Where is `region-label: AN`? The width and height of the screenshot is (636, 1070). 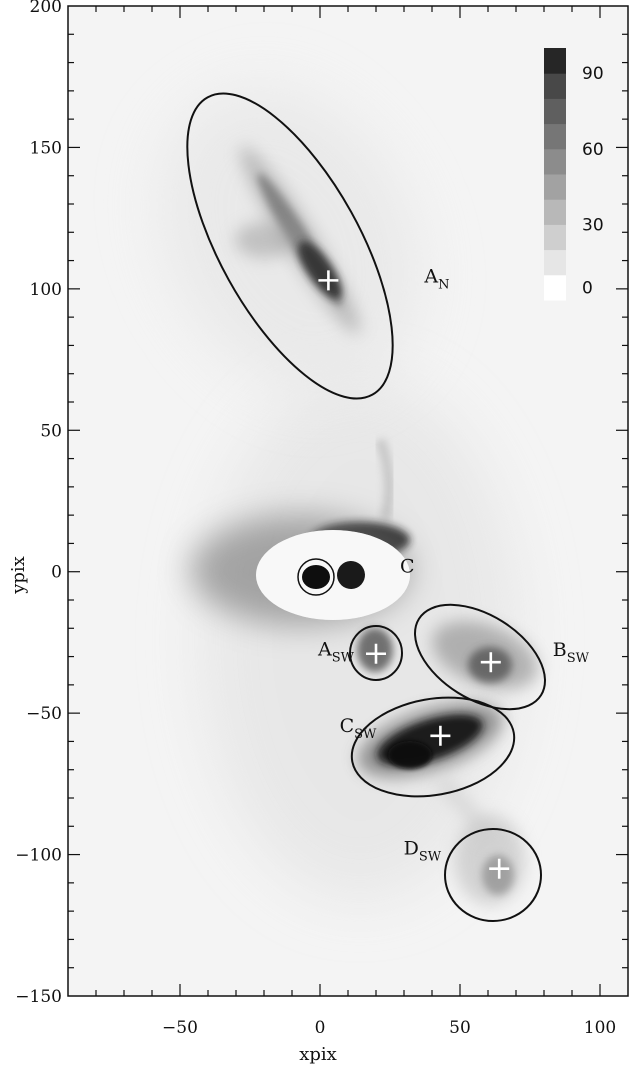 region-label: AN is located at coordinates (436, 278).